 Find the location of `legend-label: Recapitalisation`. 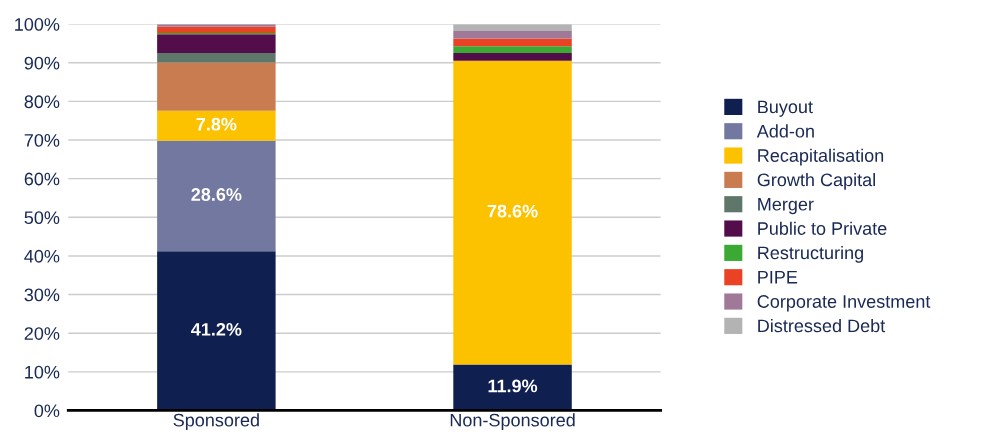

legend-label: Recapitalisation is located at coordinates (821, 157).